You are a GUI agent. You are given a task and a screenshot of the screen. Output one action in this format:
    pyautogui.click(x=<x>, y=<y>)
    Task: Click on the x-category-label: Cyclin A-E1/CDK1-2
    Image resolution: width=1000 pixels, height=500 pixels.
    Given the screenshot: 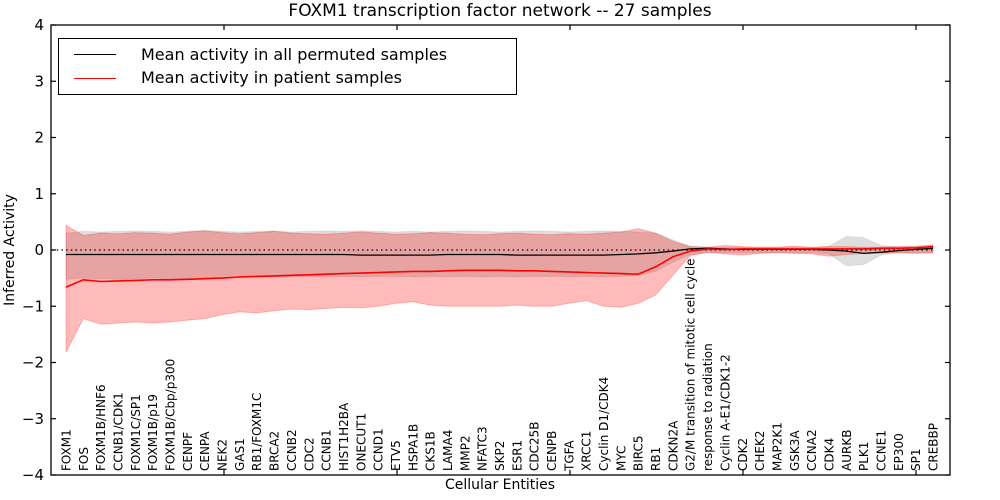 What is the action you would take?
    pyautogui.click(x=725, y=412)
    